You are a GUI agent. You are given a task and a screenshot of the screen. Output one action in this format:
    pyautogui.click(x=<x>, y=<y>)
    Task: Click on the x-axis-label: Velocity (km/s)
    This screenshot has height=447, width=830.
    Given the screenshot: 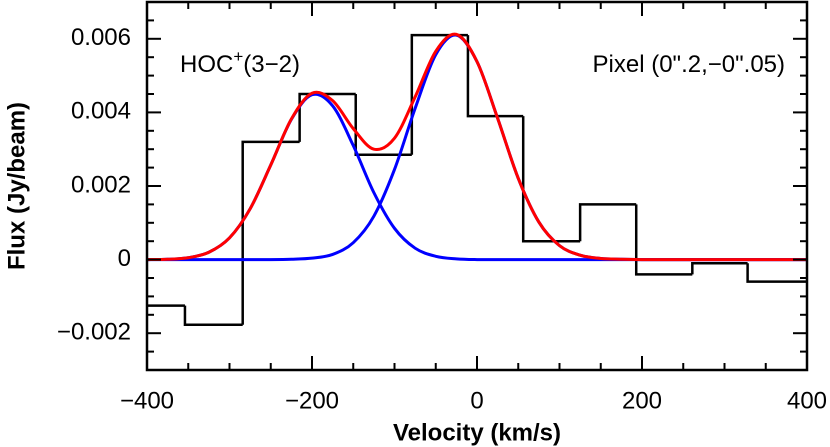 What is the action you would take?
    pyautogui.click(x=477, y=432)
    